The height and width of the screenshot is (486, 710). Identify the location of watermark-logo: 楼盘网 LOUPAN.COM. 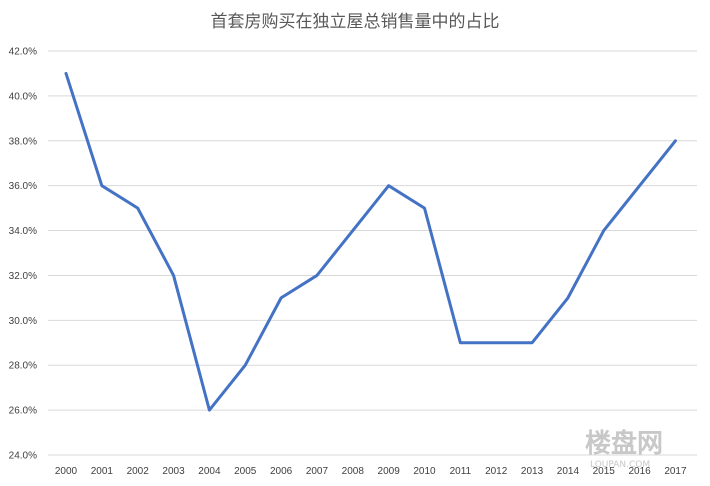
(624, 449).